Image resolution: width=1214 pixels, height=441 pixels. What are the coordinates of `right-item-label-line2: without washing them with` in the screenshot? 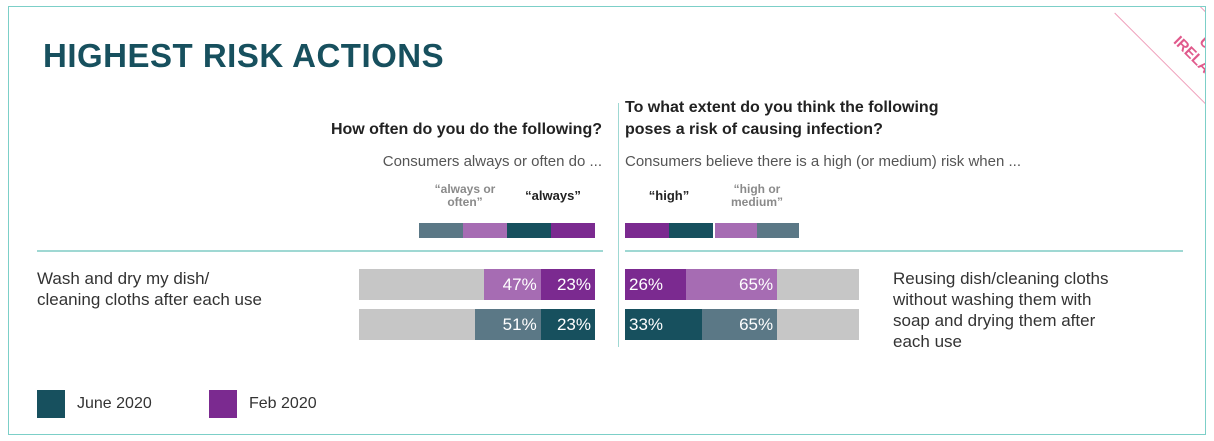 It's located at (992, 299).